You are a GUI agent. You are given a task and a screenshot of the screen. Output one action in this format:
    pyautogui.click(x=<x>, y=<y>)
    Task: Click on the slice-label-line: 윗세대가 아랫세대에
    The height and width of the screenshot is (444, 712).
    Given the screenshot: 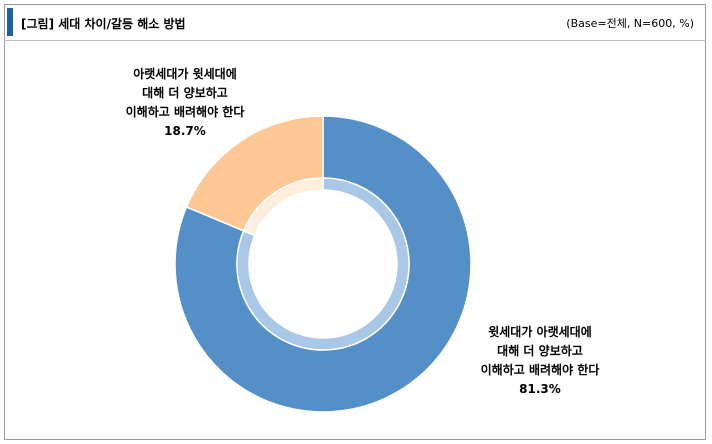 What is the action you would take?
    pyautogui.click(x=540, y=331)
    